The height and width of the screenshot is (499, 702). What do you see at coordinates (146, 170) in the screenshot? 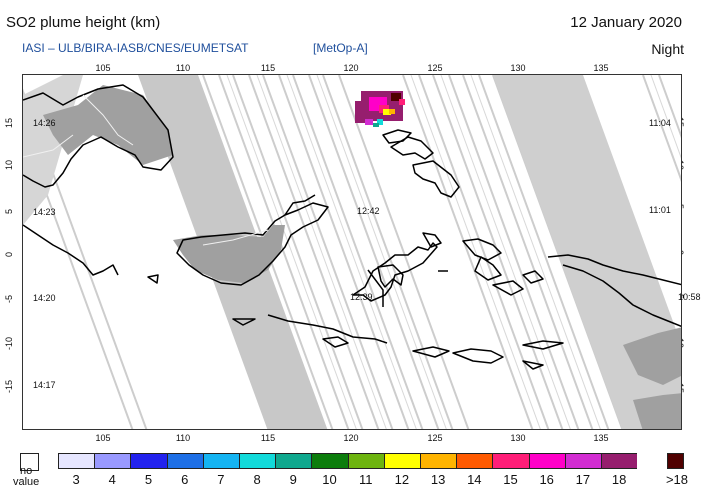
I see `country-borders` at bounding box center [146, 170].